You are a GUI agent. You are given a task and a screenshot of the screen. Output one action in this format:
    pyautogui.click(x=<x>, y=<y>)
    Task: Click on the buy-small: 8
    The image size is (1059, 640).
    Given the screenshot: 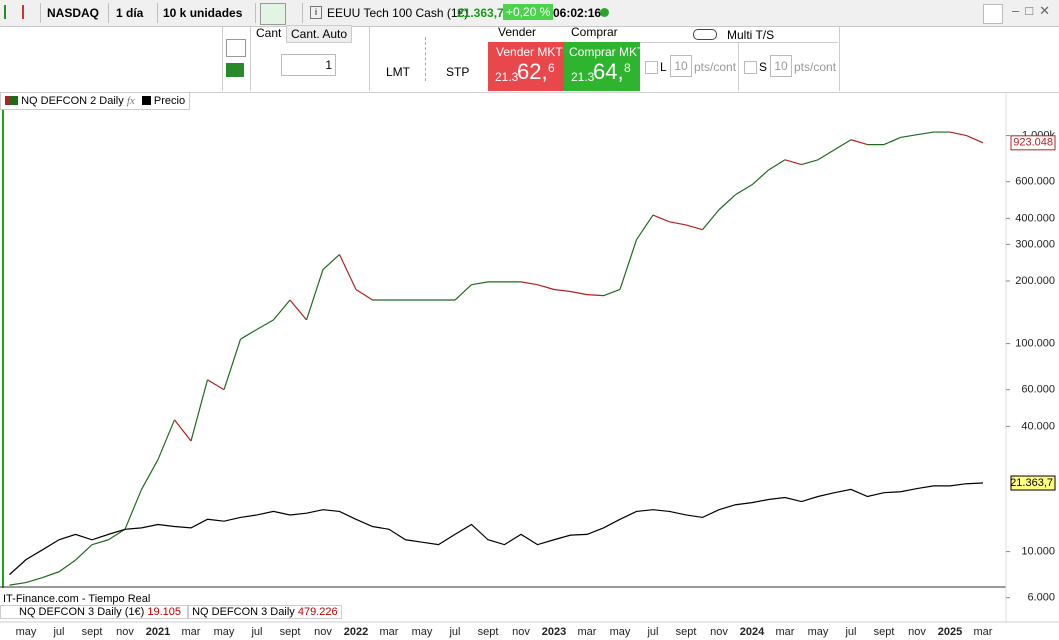 What is the action you would take?
    pyautogui.click(x=627, y=68)
    